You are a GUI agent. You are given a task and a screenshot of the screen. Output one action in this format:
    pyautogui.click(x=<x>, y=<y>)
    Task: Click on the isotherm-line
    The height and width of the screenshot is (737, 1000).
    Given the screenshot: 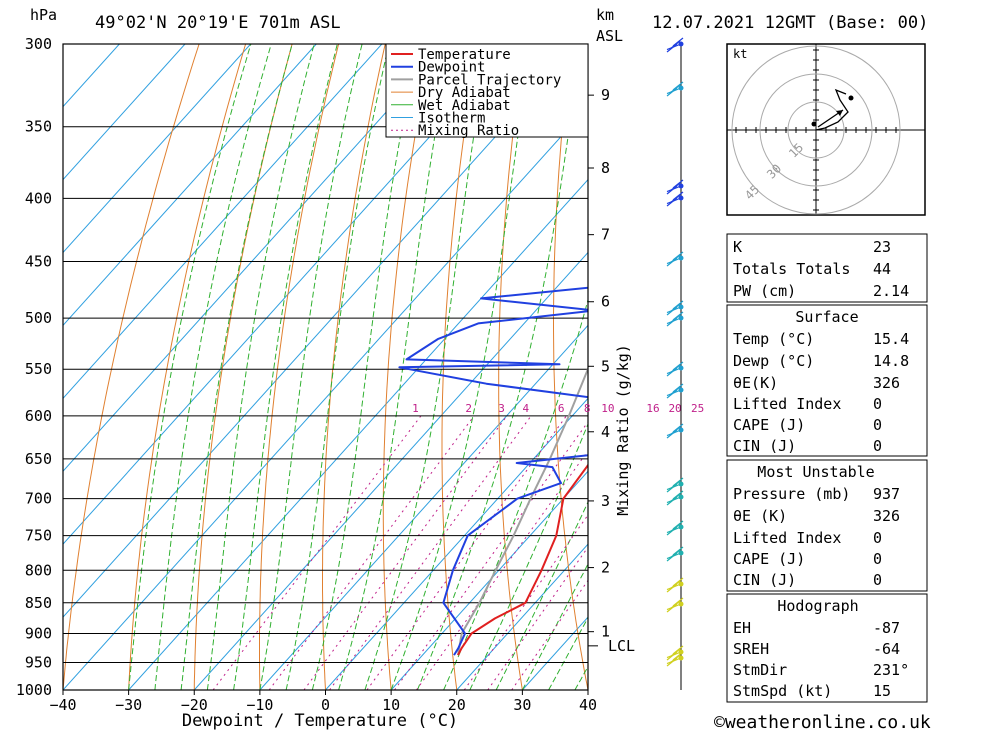 What is the action you would take?
    pyautogui.click(x=59, y=367)
    